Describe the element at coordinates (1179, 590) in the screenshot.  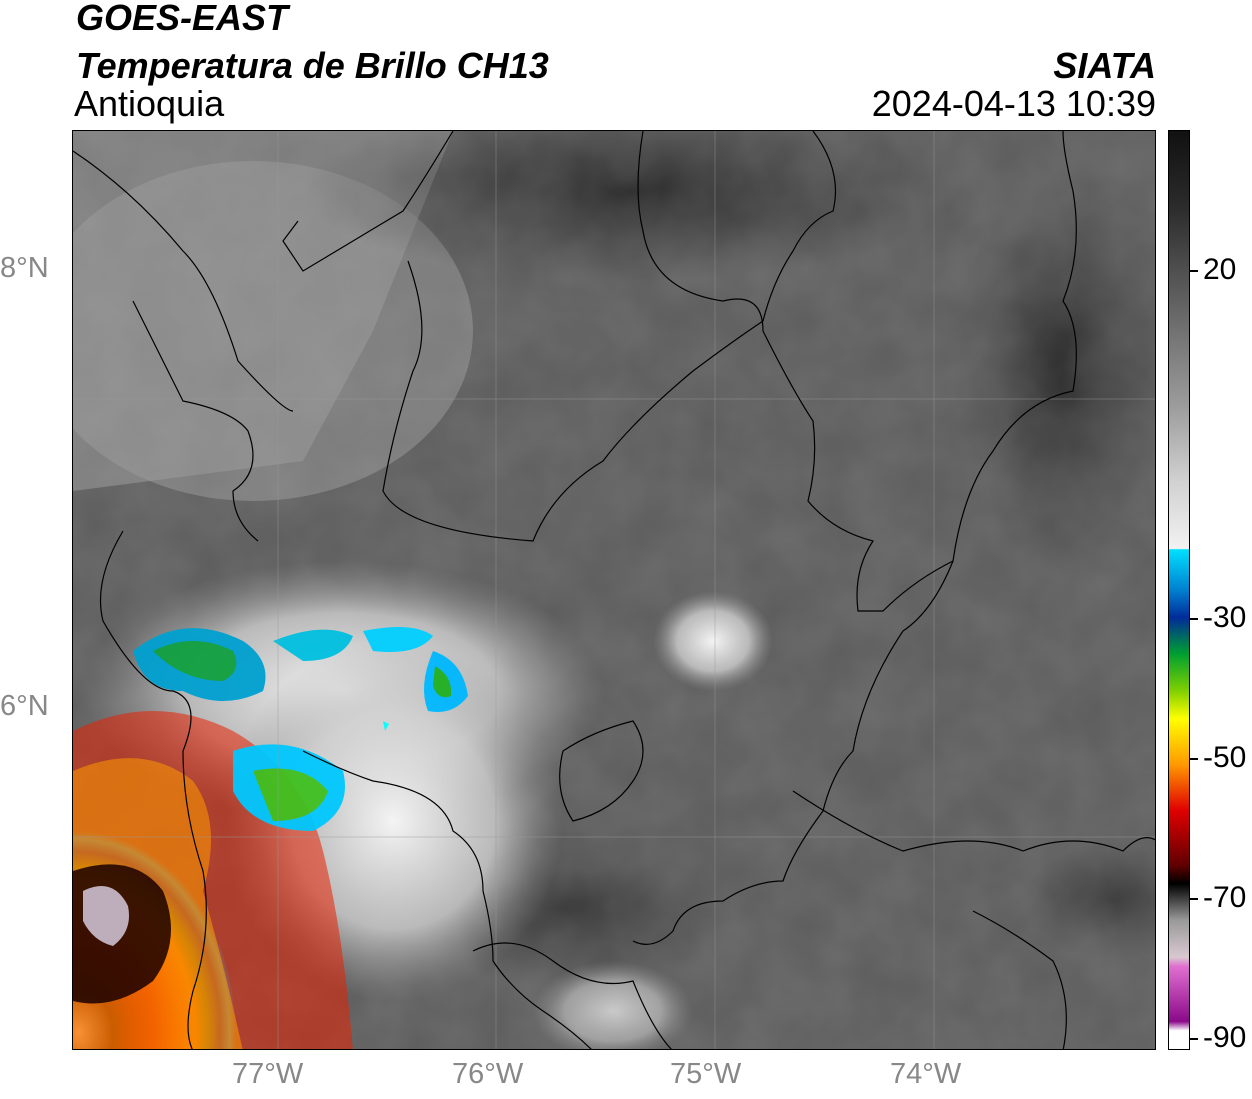
I see `colorbar` at that location.